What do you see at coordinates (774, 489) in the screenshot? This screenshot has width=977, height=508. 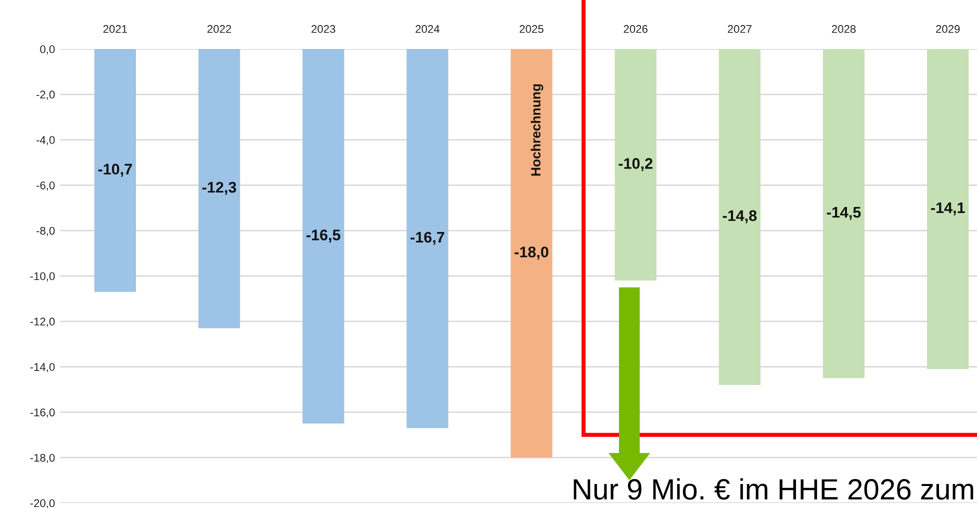 I see `annotation: Nur 9 Mio. € im HHE 2026 zum` at bounding box center [774, 489].